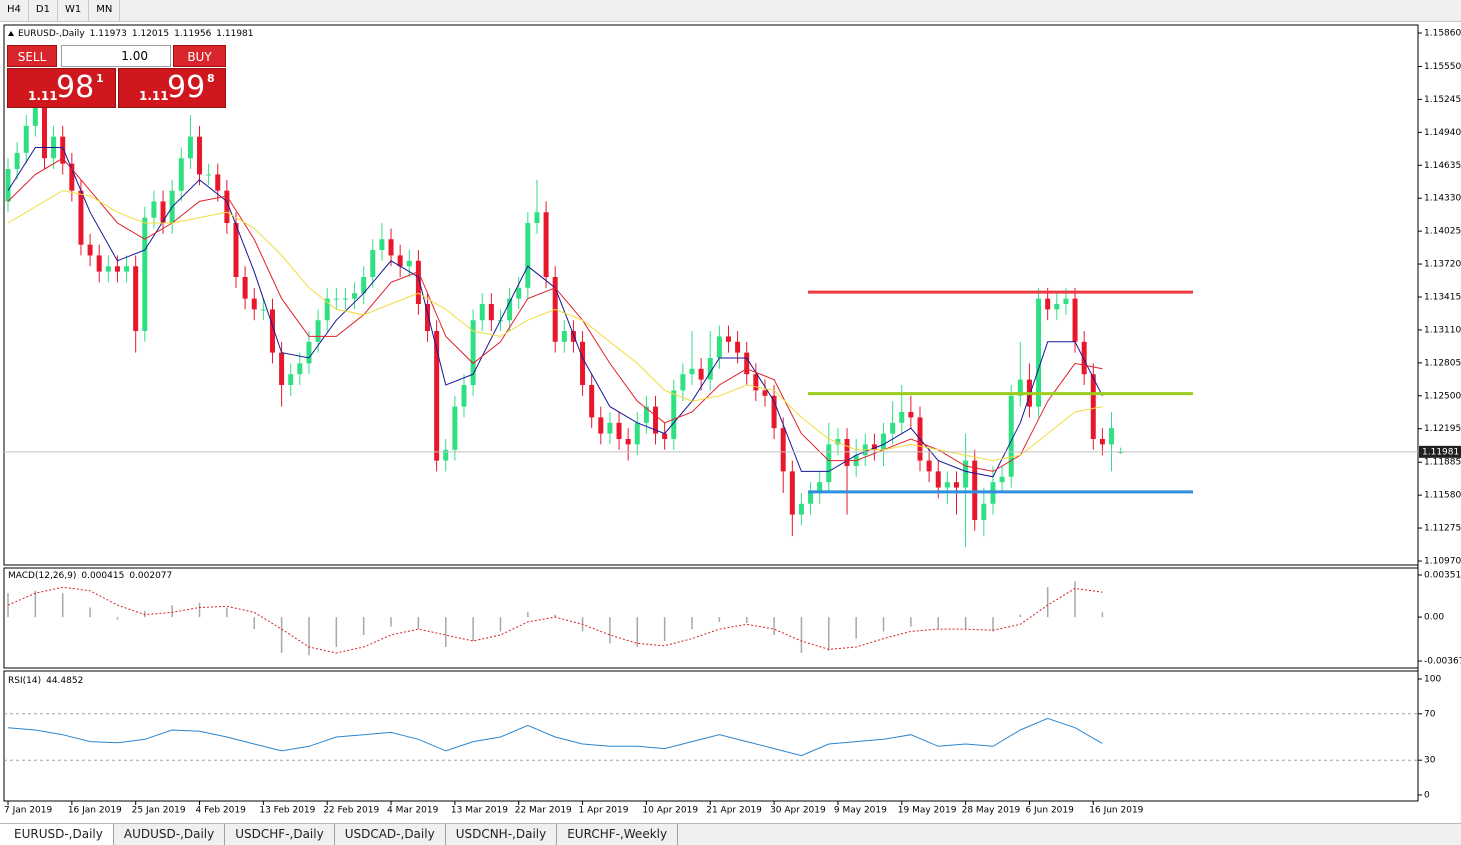 This screenshot has width=1461, height=845. What do you see at coordinates (102, 576) in the screenshot?
I see `label-part: 0.000415` at bounding box center [102, 576].